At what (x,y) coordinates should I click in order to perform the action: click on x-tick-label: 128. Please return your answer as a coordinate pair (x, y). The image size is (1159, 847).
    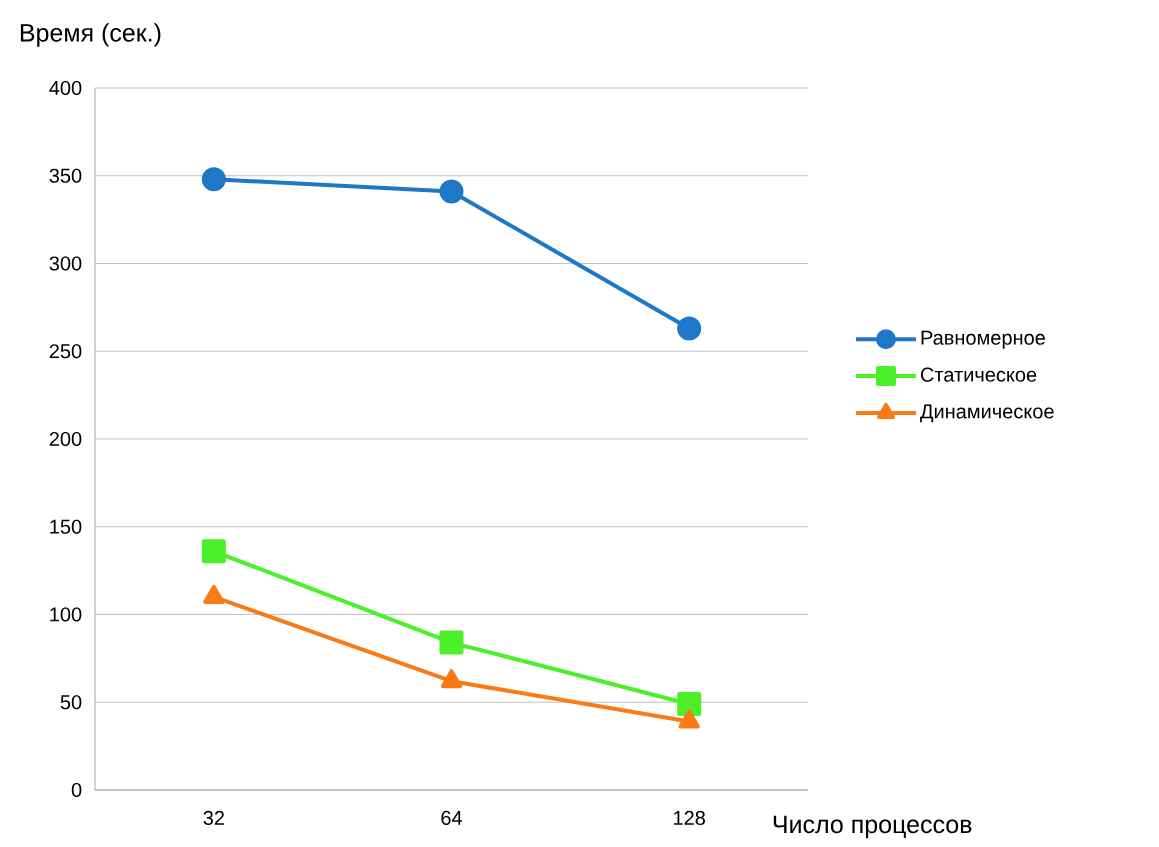
    Looking at the image, I should click on (689, 818).